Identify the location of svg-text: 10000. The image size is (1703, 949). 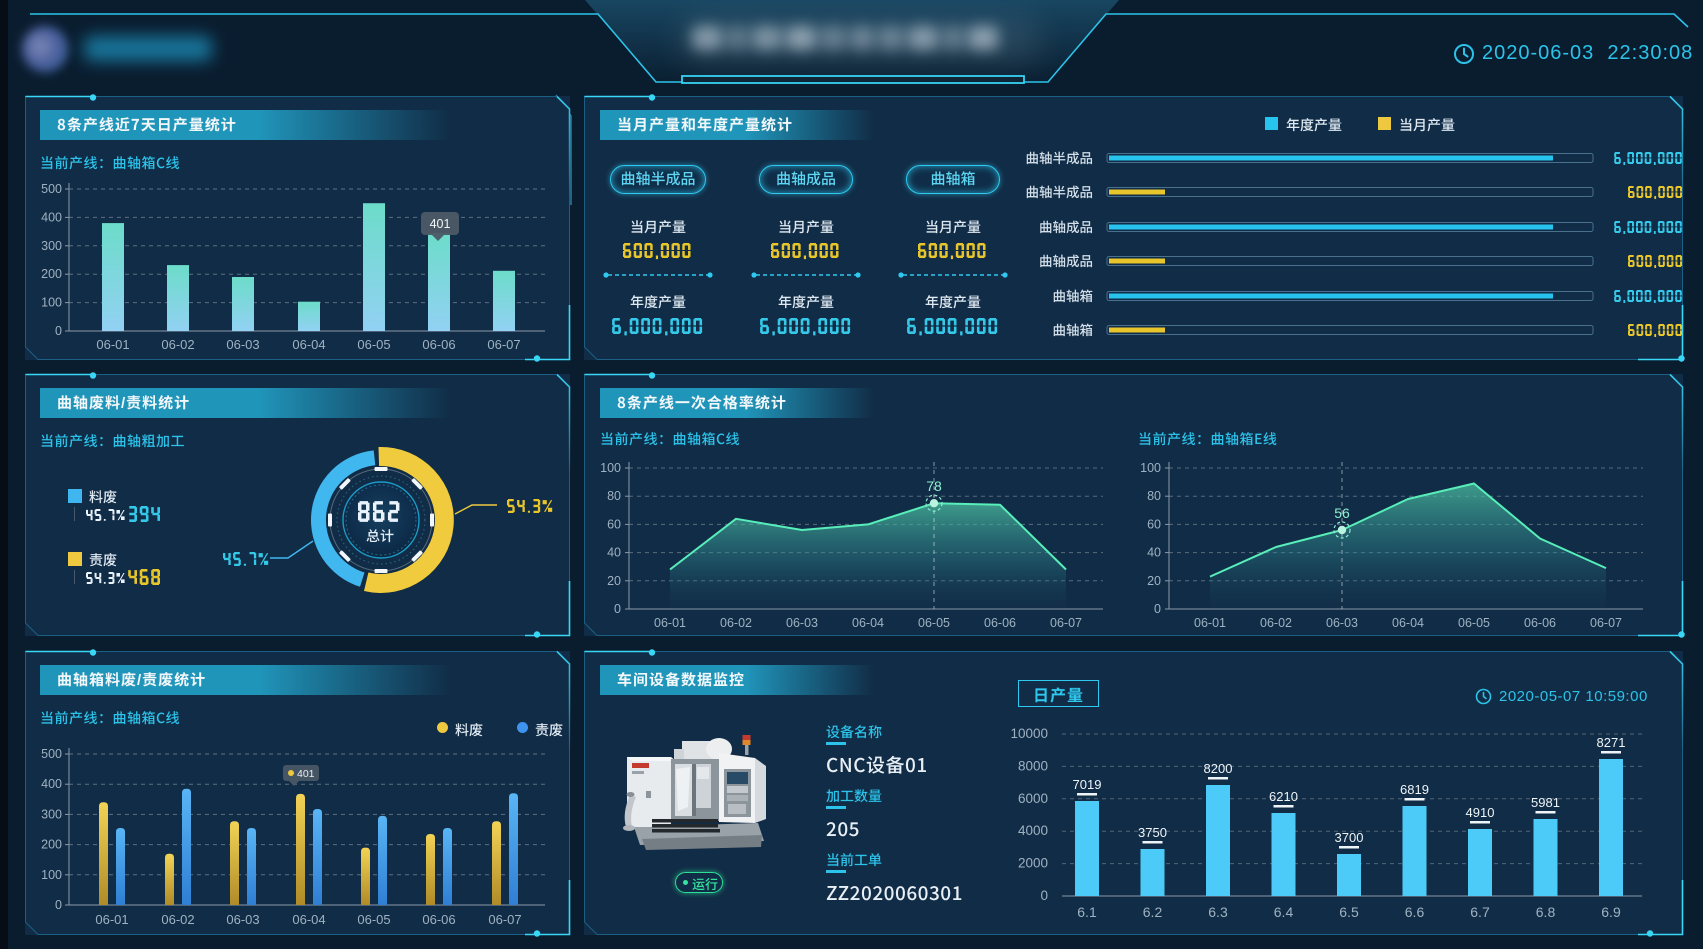
(1029, 733).